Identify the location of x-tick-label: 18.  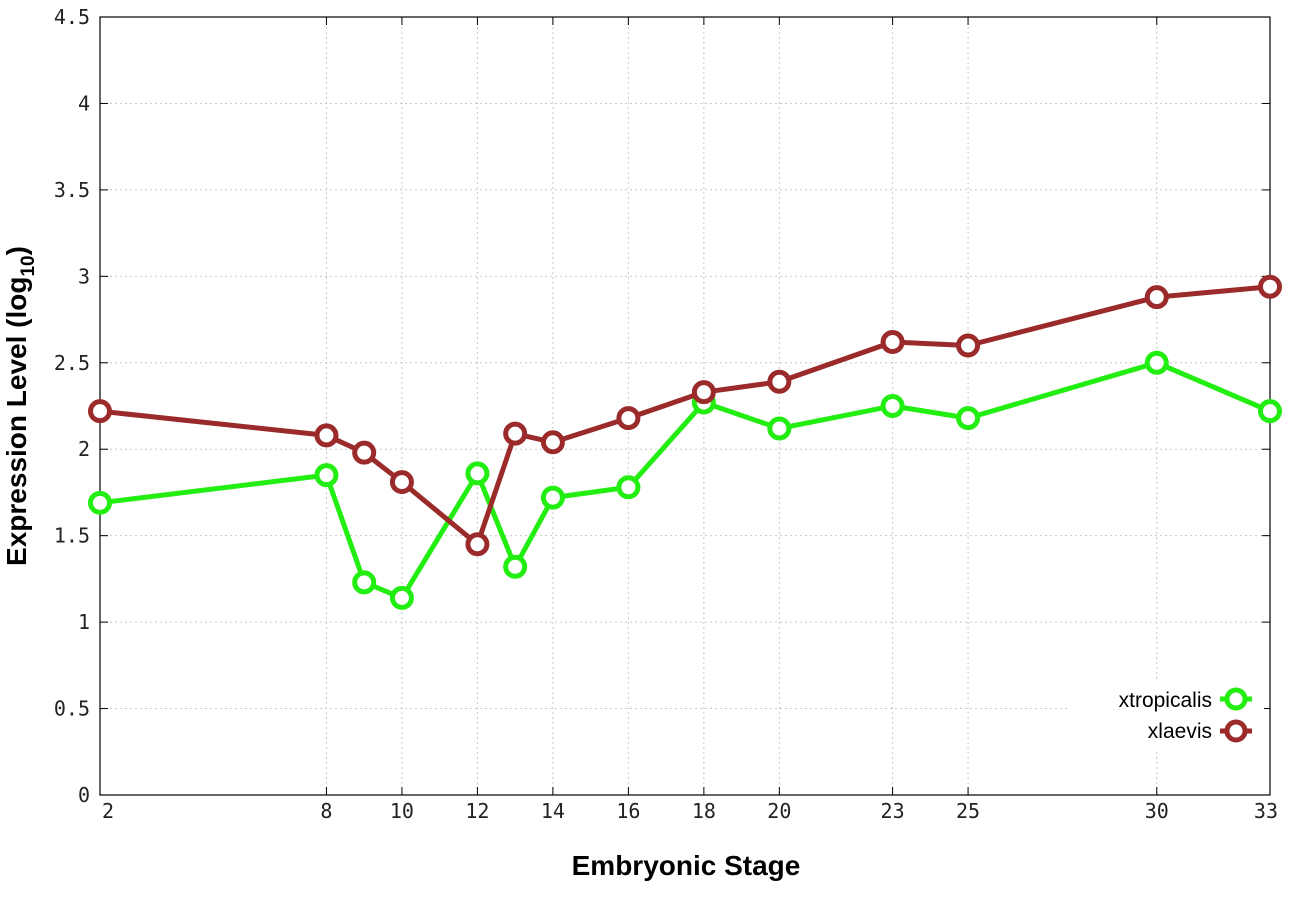
(704, 811).